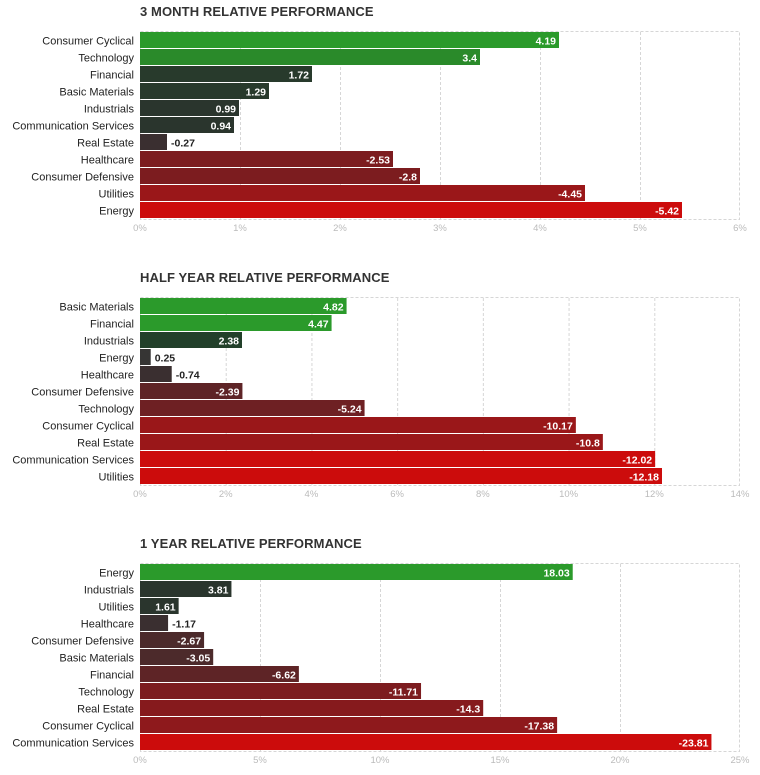 The width and height of the screenshot is (760, 775). What do you see at coordinates (112, 325) in the screenshot?
I see `category-label: Financial` at bounding box center [112, 325].